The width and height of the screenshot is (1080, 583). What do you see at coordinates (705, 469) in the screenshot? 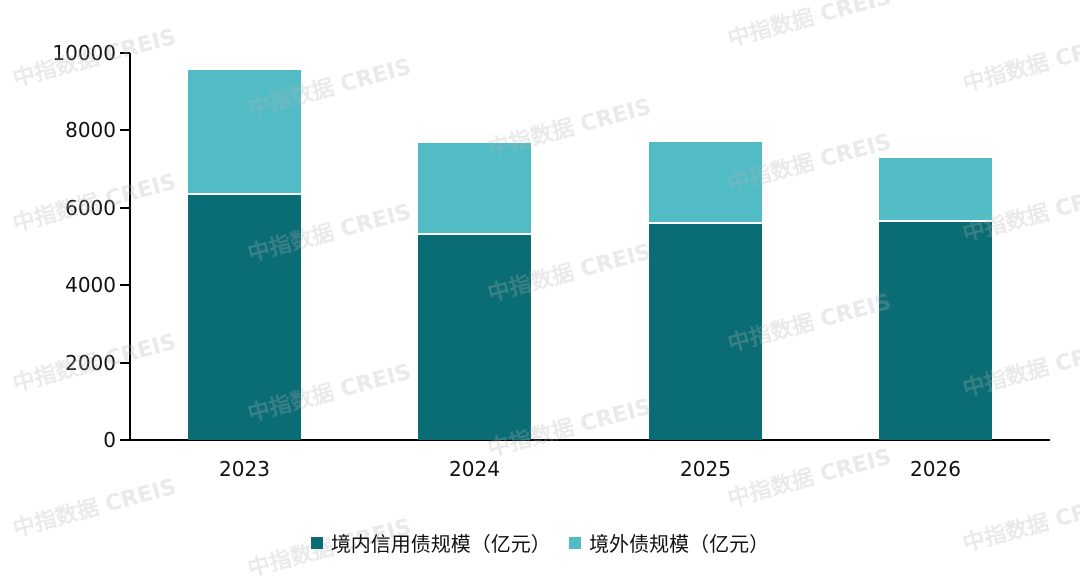
I see `x-tick-label: 2025` at bounding box center [705, 469].